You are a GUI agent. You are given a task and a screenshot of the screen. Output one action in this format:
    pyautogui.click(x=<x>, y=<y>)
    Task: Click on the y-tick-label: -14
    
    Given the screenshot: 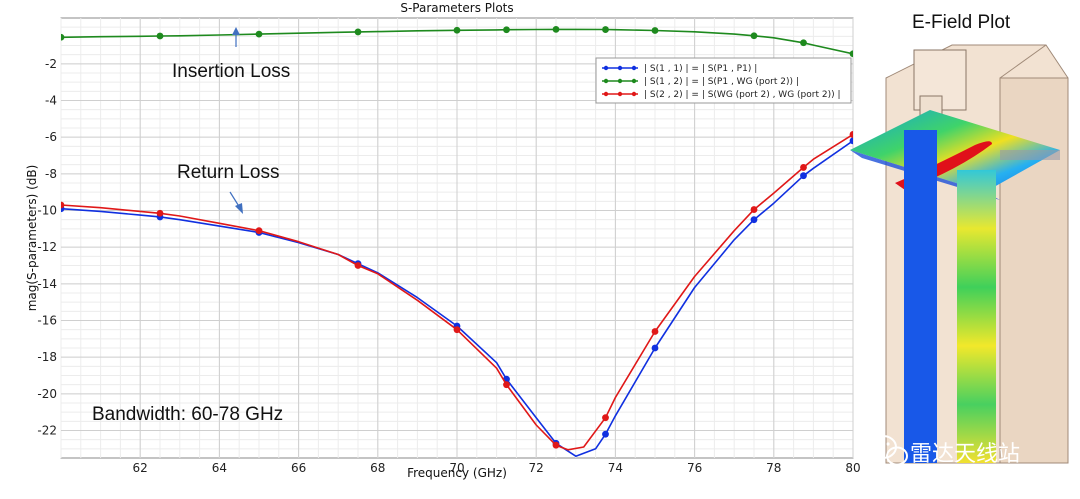 What is the action you would take?
    pyautogui.click(x=47, y=284)
    